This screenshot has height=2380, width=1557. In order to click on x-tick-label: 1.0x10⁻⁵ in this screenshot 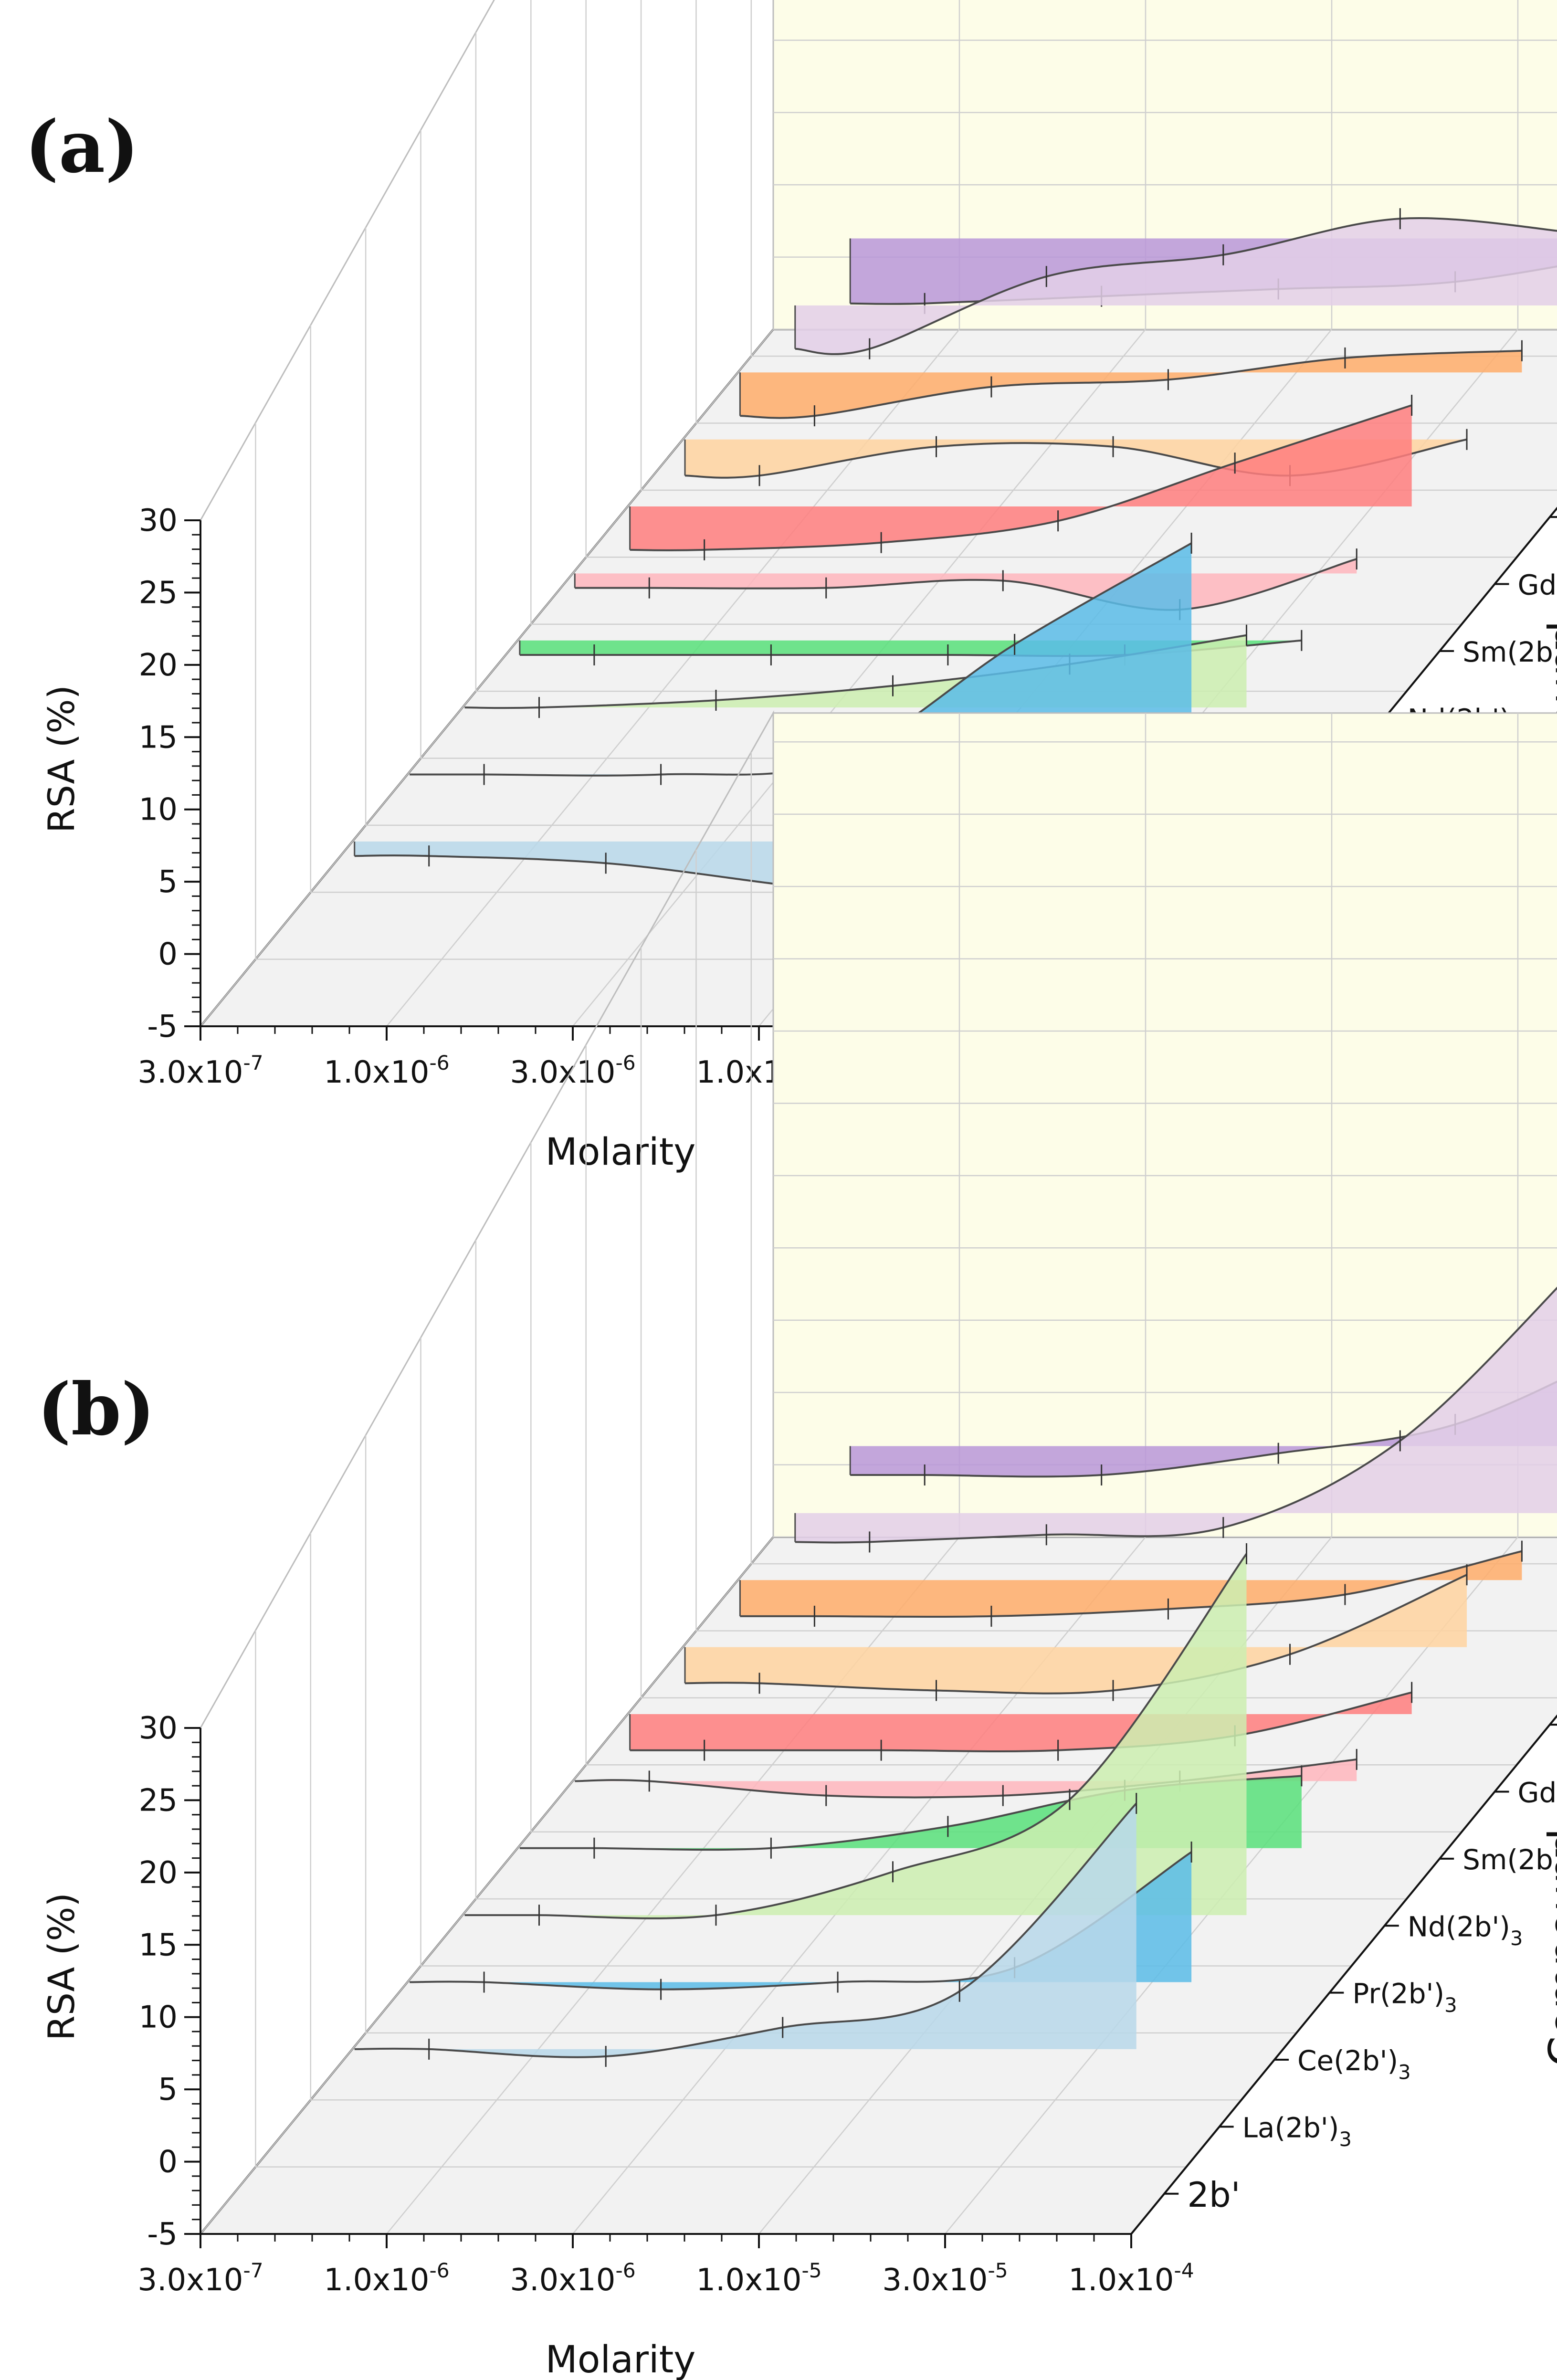, I will do `click(758, 2278)`.